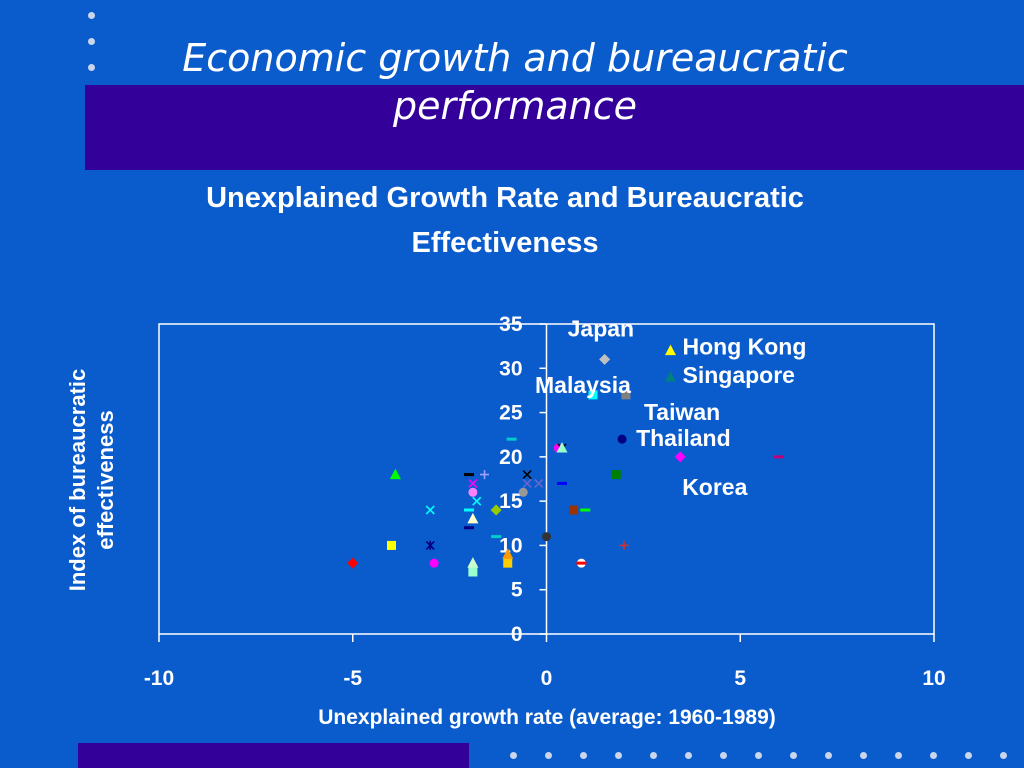 The height and width of the screenshot is (768, 1024). Describe the element at coordinates (683, 438) in the screenshot. I see `country-label: Thailand` at that location.